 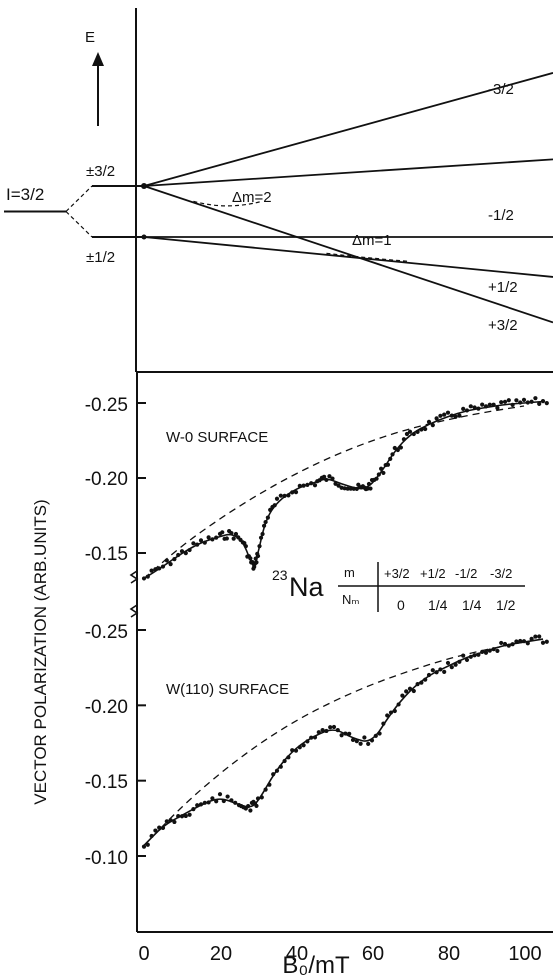 What do you see at coordinates (503, 287) in the screenshot?
I see `series-label-p-1-2: +1/2` at bounding box center [503, 287].